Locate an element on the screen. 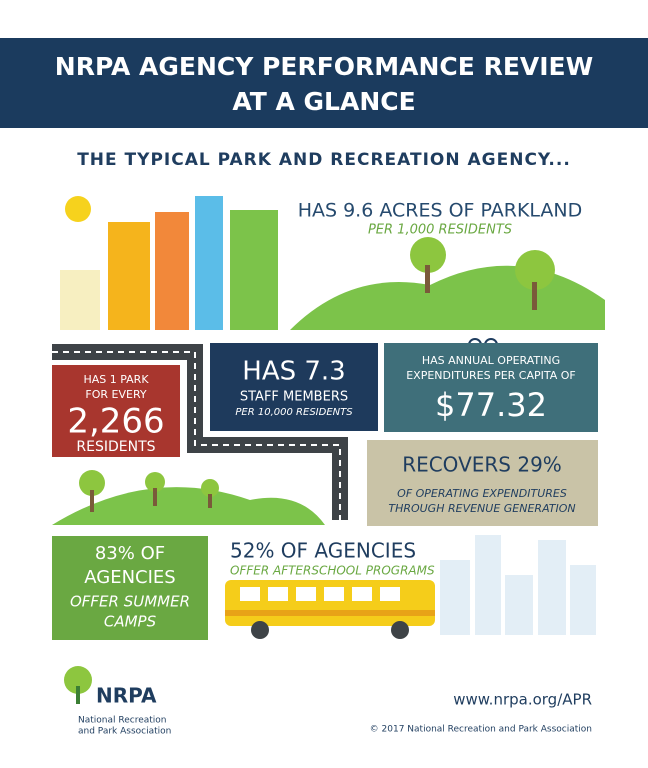 This screenshot has width=648, height=768. stat-detail: OF OPERATING EXPENDITURES is located at coordinates (482, 493).